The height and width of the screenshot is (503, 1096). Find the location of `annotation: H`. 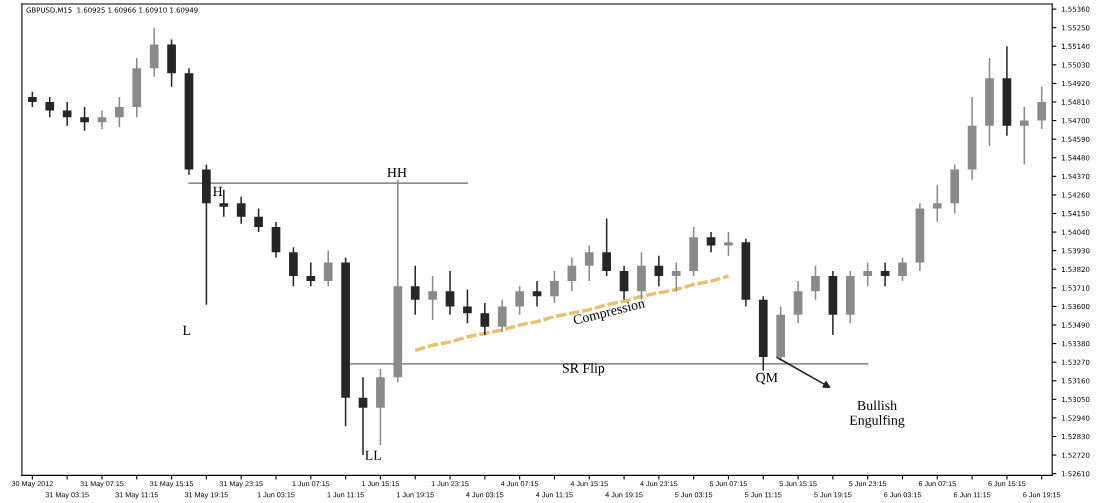

annotation: H is located at coordinates (218, 191).